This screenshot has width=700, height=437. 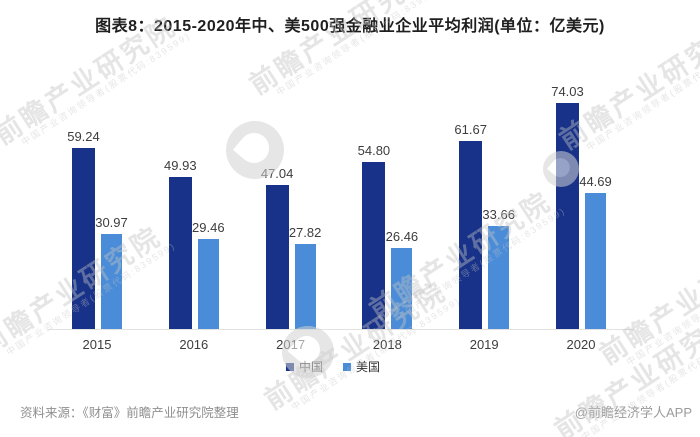 I want to click on bar-美国-2018: 26.46, so click(x=402, y=279).